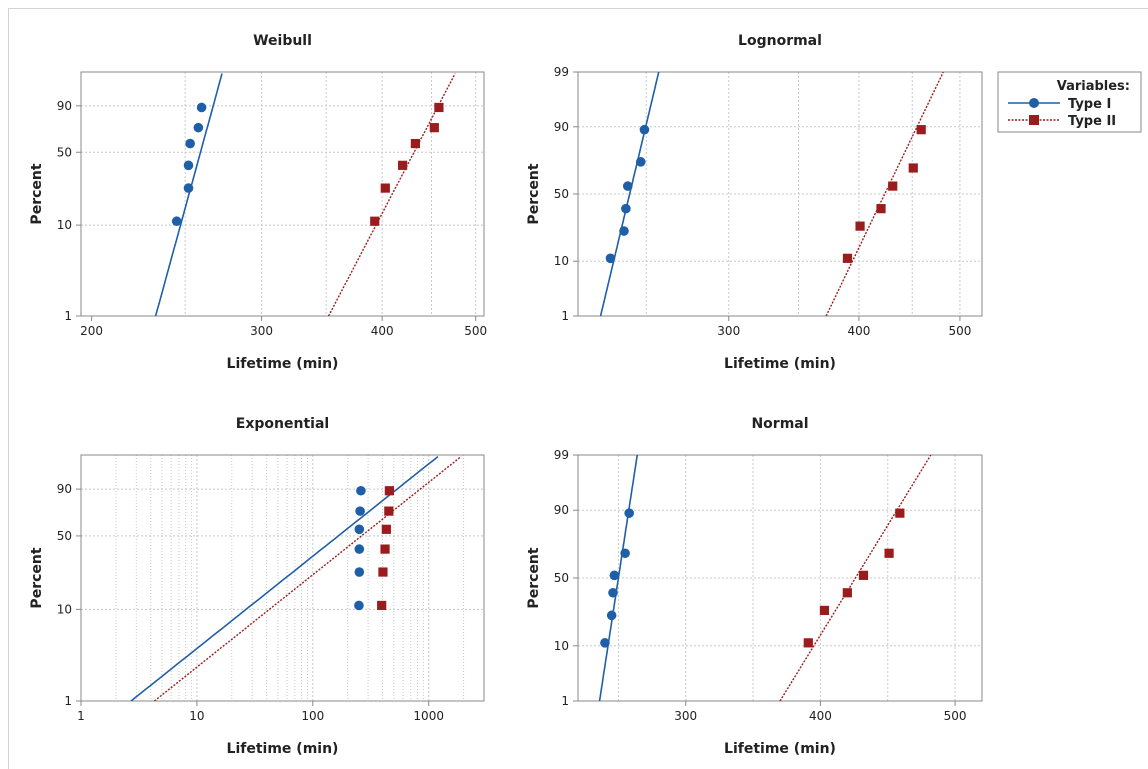  Describe the element at coordinates (1093, 86) in the screenshot. I see `legend-title: Variables:` at that location.